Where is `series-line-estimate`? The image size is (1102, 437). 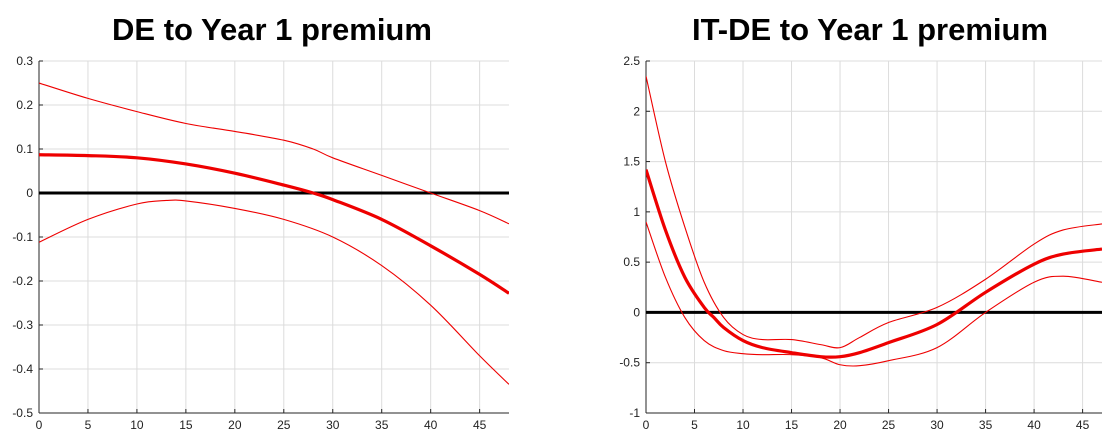
series-line-estimate is located at coordinates (274, 224).